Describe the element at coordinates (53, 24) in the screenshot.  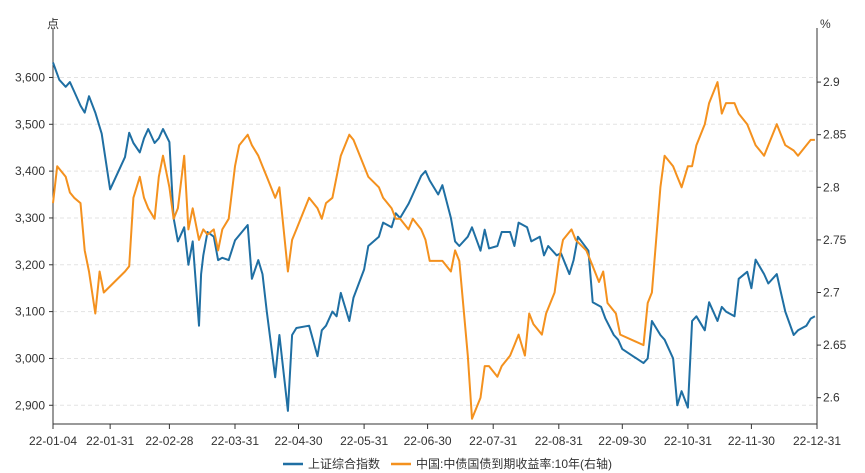
I see `left-axis-unit: 点` at that location.